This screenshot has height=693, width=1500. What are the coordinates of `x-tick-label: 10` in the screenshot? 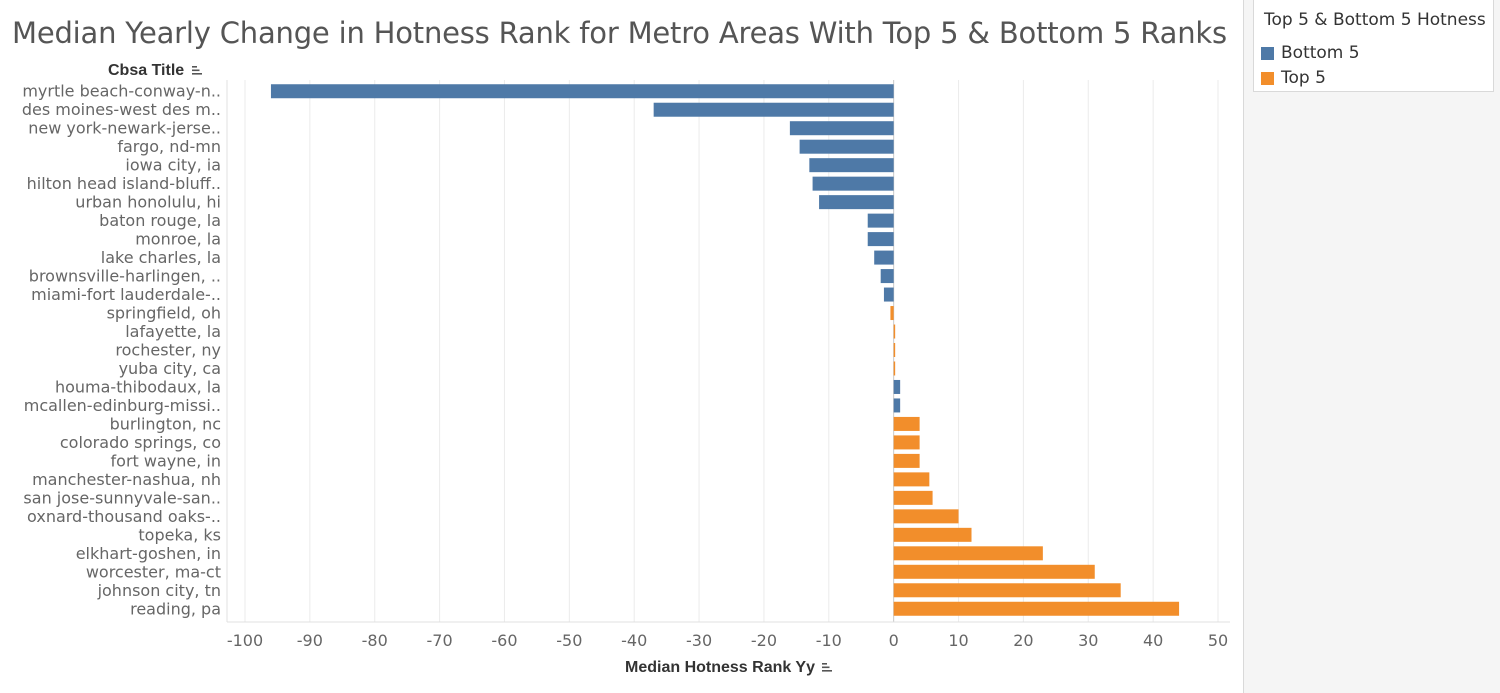 It's located at (958, 640).